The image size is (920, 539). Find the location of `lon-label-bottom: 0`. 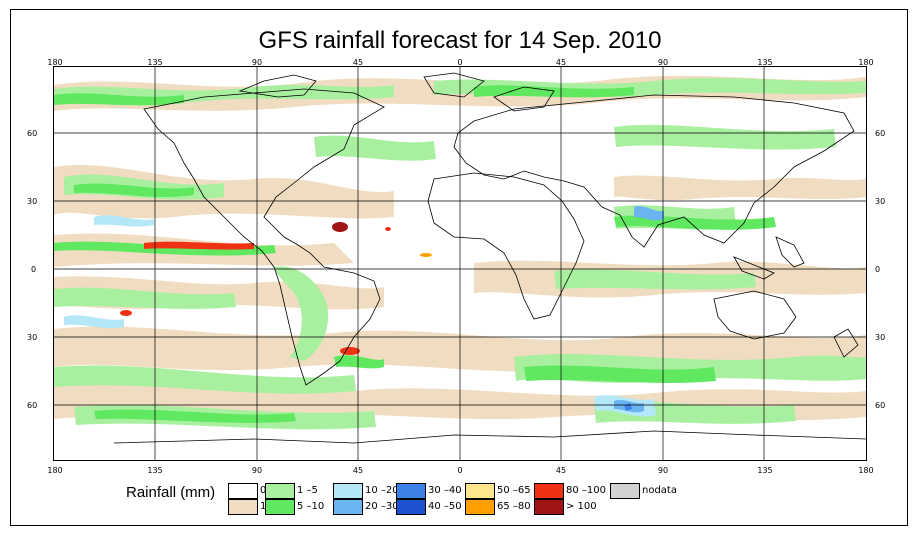

lon-label-bottom: 0 is located at coordinates (460, 470).